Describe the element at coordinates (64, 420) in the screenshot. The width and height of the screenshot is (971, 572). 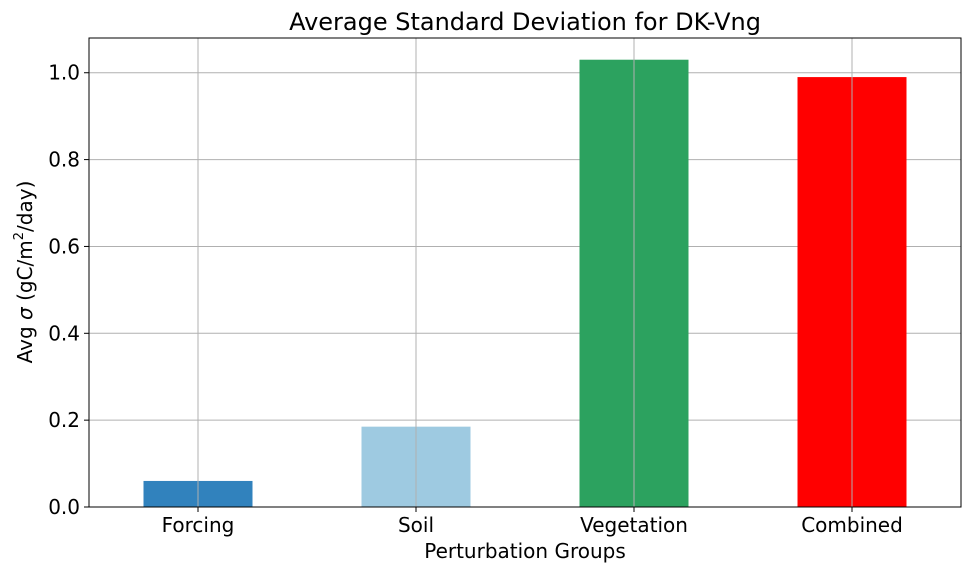
I see `y-tick-label: 0.2` at that location.